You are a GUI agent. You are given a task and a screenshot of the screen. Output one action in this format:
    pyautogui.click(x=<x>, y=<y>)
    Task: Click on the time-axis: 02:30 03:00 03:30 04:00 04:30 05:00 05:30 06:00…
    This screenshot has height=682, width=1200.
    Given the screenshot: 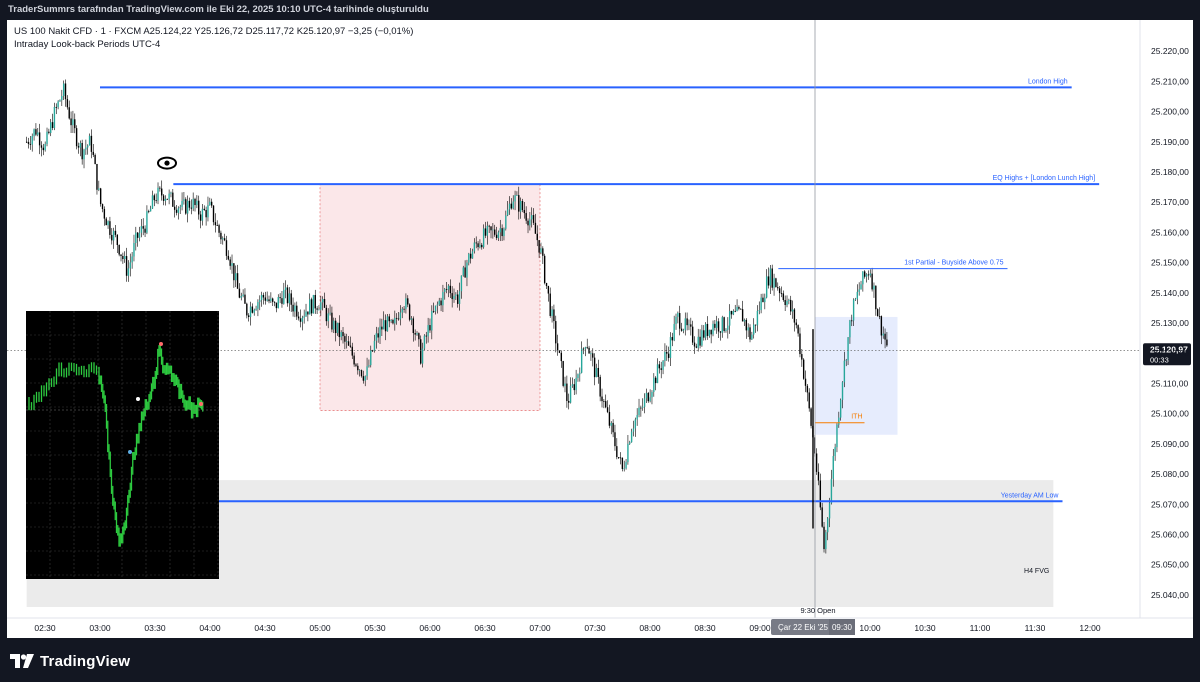 What is the action you would take?
    pyautogui.click(x=567, y=628)
    